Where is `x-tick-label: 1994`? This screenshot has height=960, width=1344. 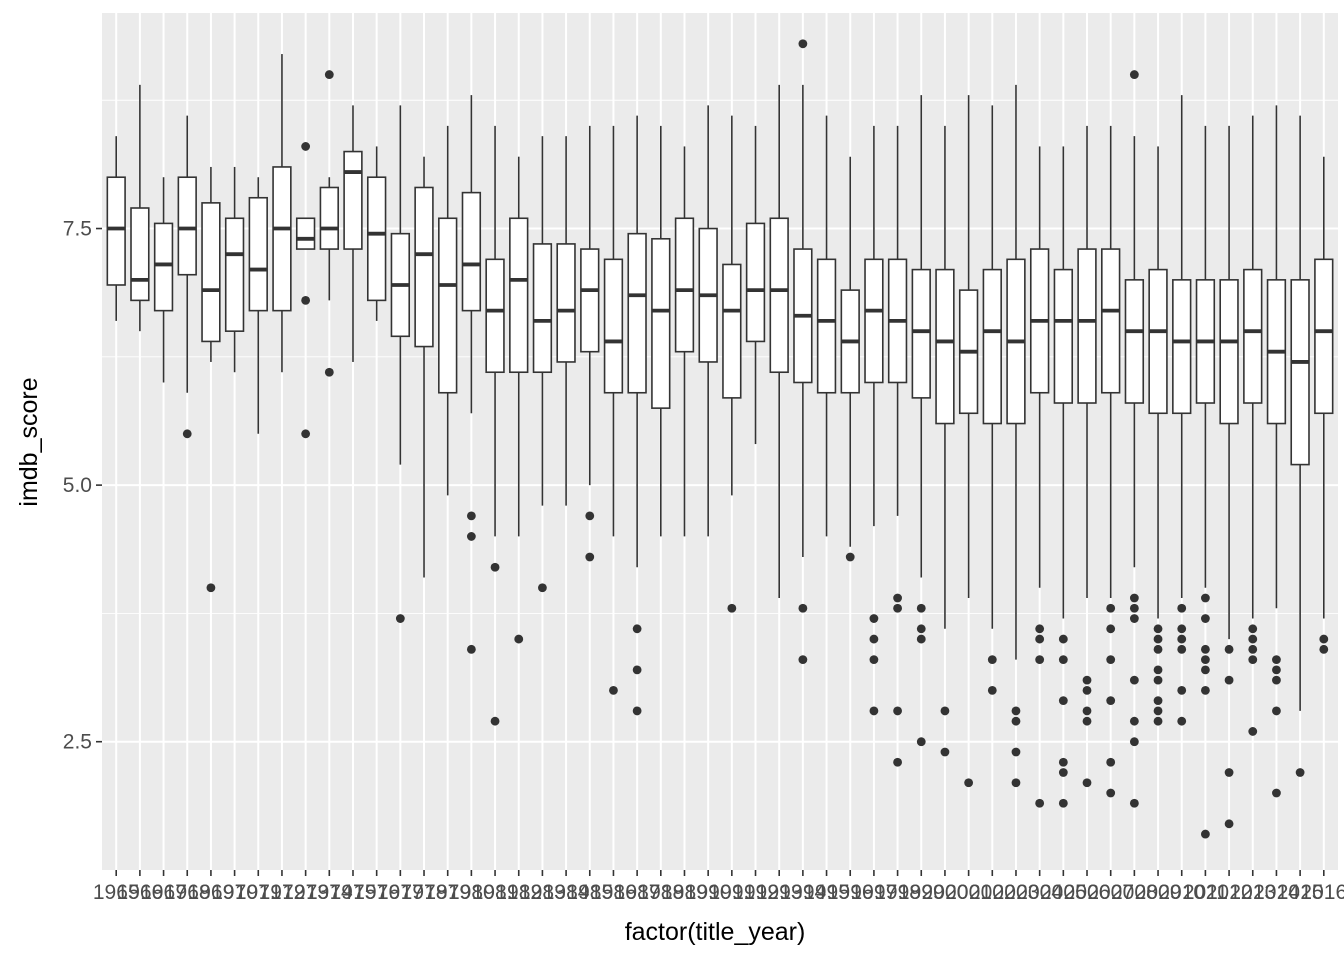 x-tick-label: 1994 is located at coordinates (803, 892).